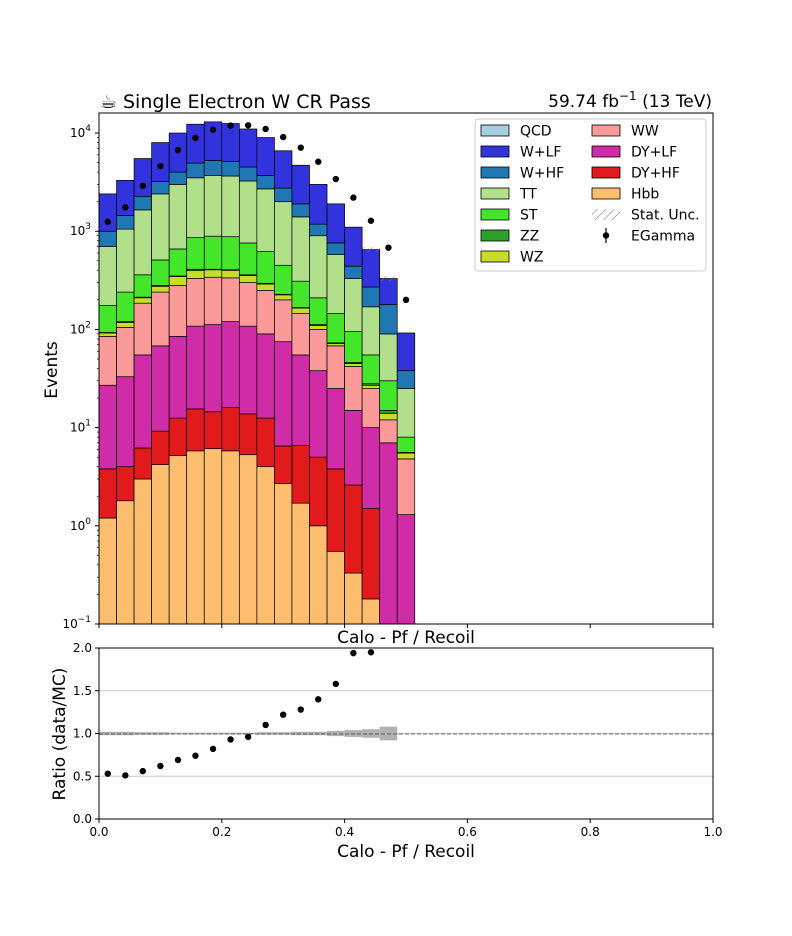 The height and width of the screenshot is (936, 792). Describe the element at coordinates (528, 195) in the screenshot. I see `legend-label-tt: TT` at that location.